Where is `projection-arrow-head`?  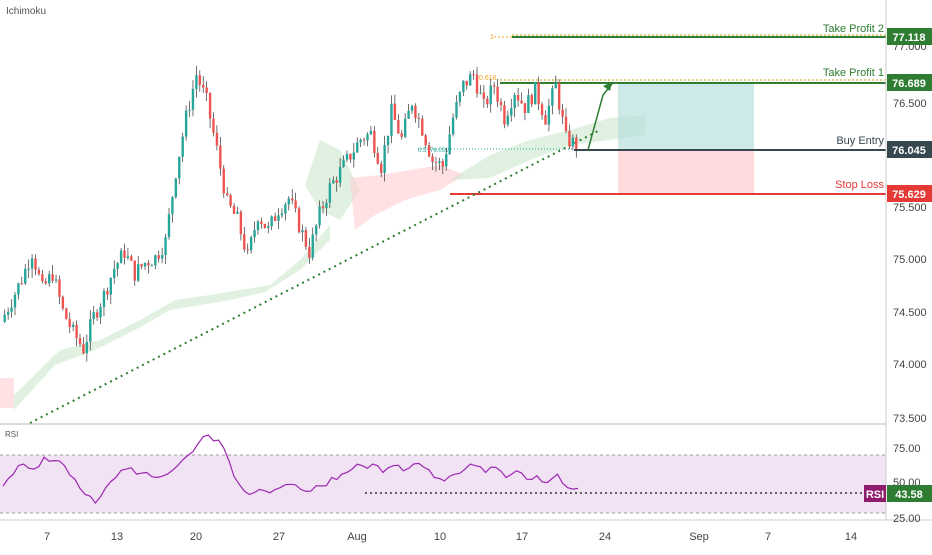 projection-arrow-head is located at coordinates (607, 86).